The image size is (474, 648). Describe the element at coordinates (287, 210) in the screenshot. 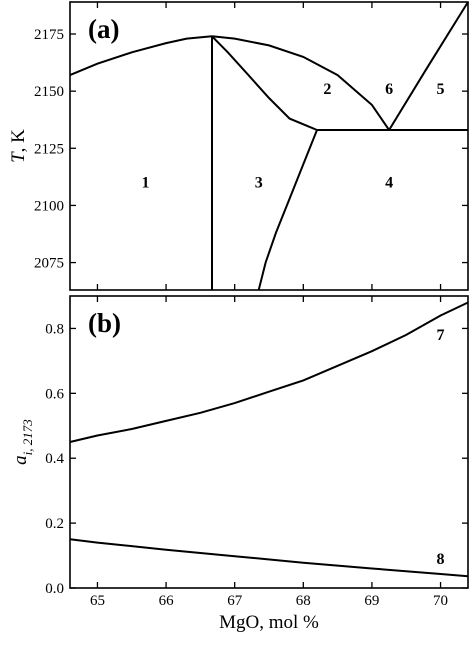

I see `panel-0-series-6-line` at that location.